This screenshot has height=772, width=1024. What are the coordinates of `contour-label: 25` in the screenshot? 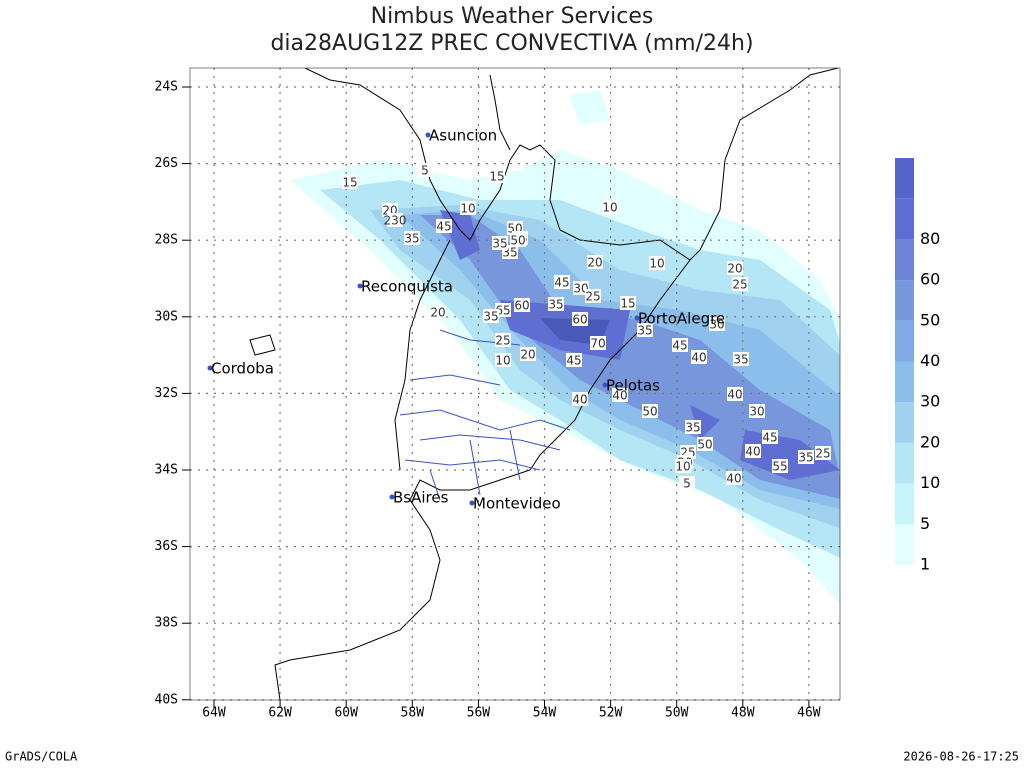 It's located at (739, 285).